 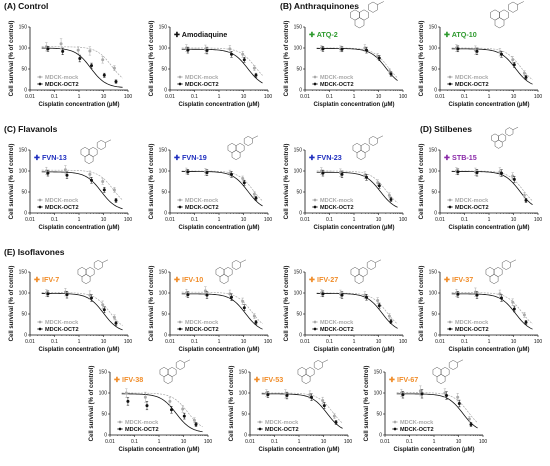 What do you see at coordinates (434, 442) in the screenshot?
I see `x-tick-label: 1` at bounding box center [434, 442].